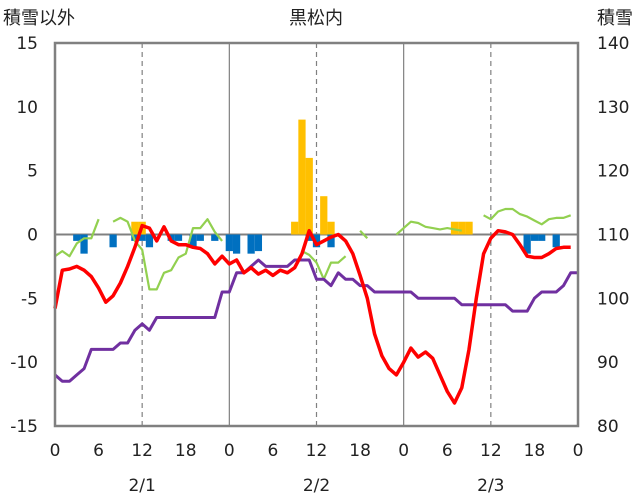 The height and width of the screenshot is (501, 636). I want to click on left-tick-label-5: -10, so click(24, 363).